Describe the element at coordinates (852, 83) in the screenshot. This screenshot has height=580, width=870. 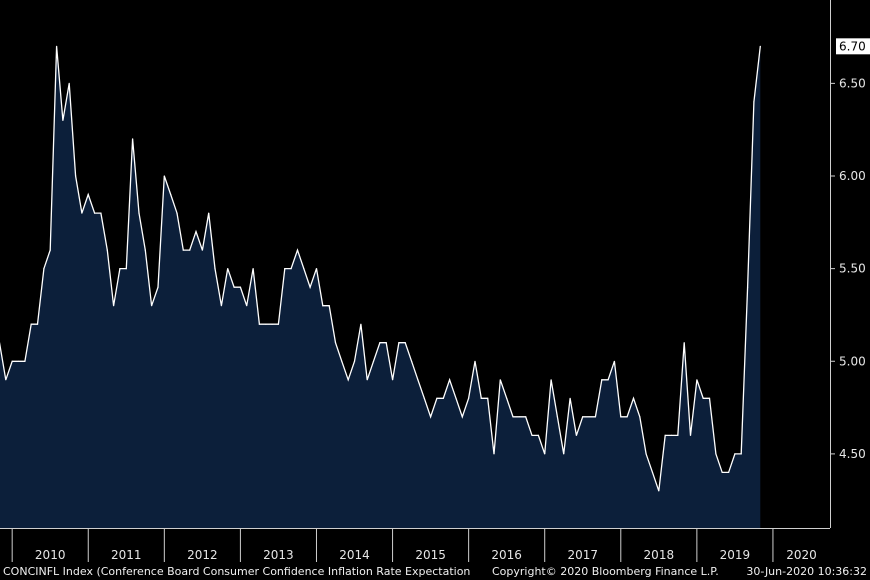
I see `y-tick-label: 6.50` at that location.